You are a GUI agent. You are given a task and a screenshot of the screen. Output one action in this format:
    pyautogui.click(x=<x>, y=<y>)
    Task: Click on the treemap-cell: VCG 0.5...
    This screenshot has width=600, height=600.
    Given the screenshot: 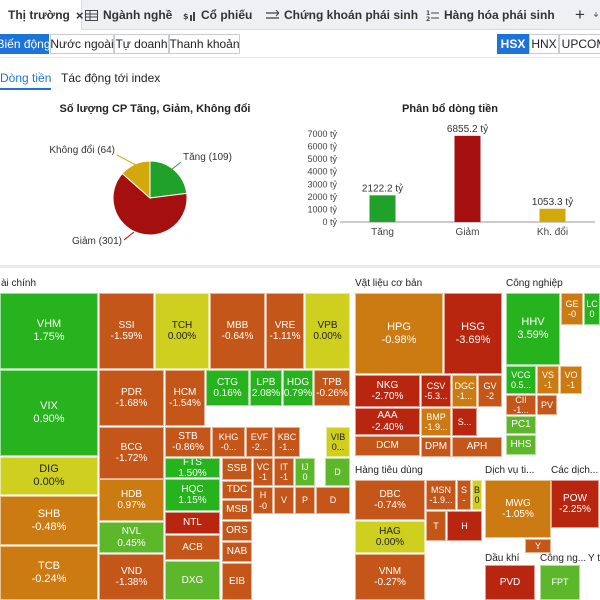 What is the action you would take?
    pyautogui.click(x=521, y=380)
    